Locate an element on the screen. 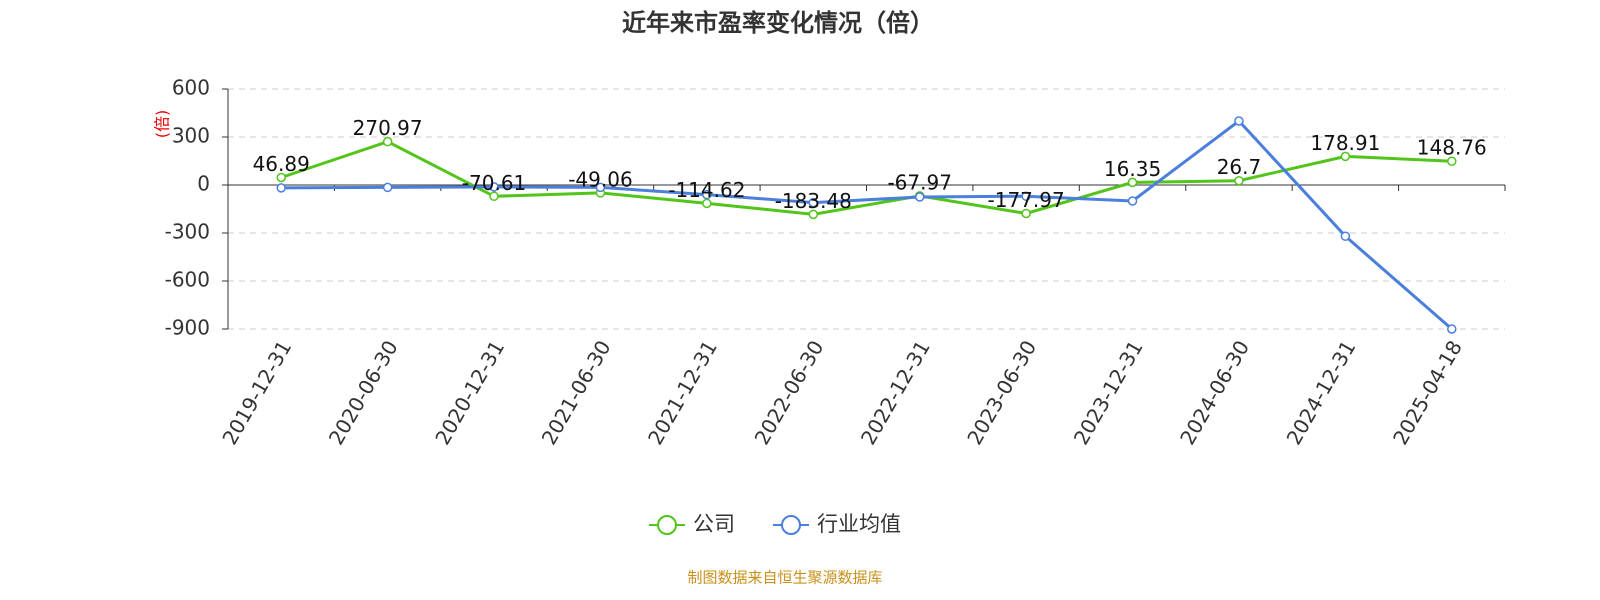 The height and width of the screenshot is (600, 1600). x-tick-label: 2023-06-30 is located at coordinates (1001, 392).